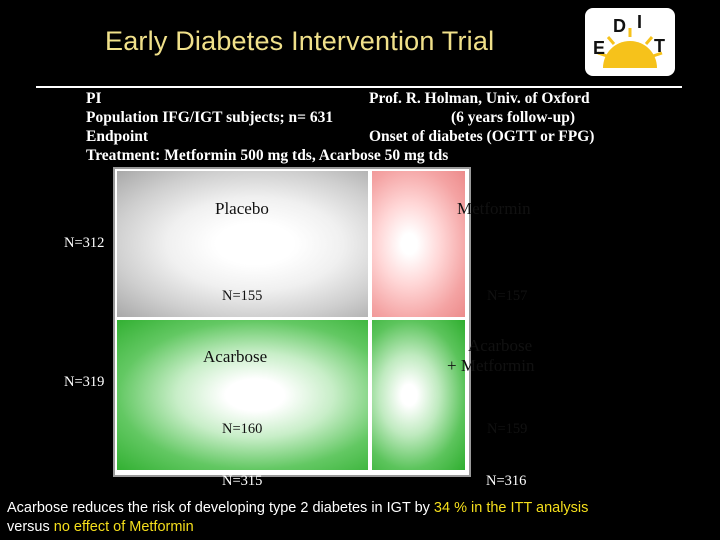  I want to click on placebo-cell, so click(242, 244).